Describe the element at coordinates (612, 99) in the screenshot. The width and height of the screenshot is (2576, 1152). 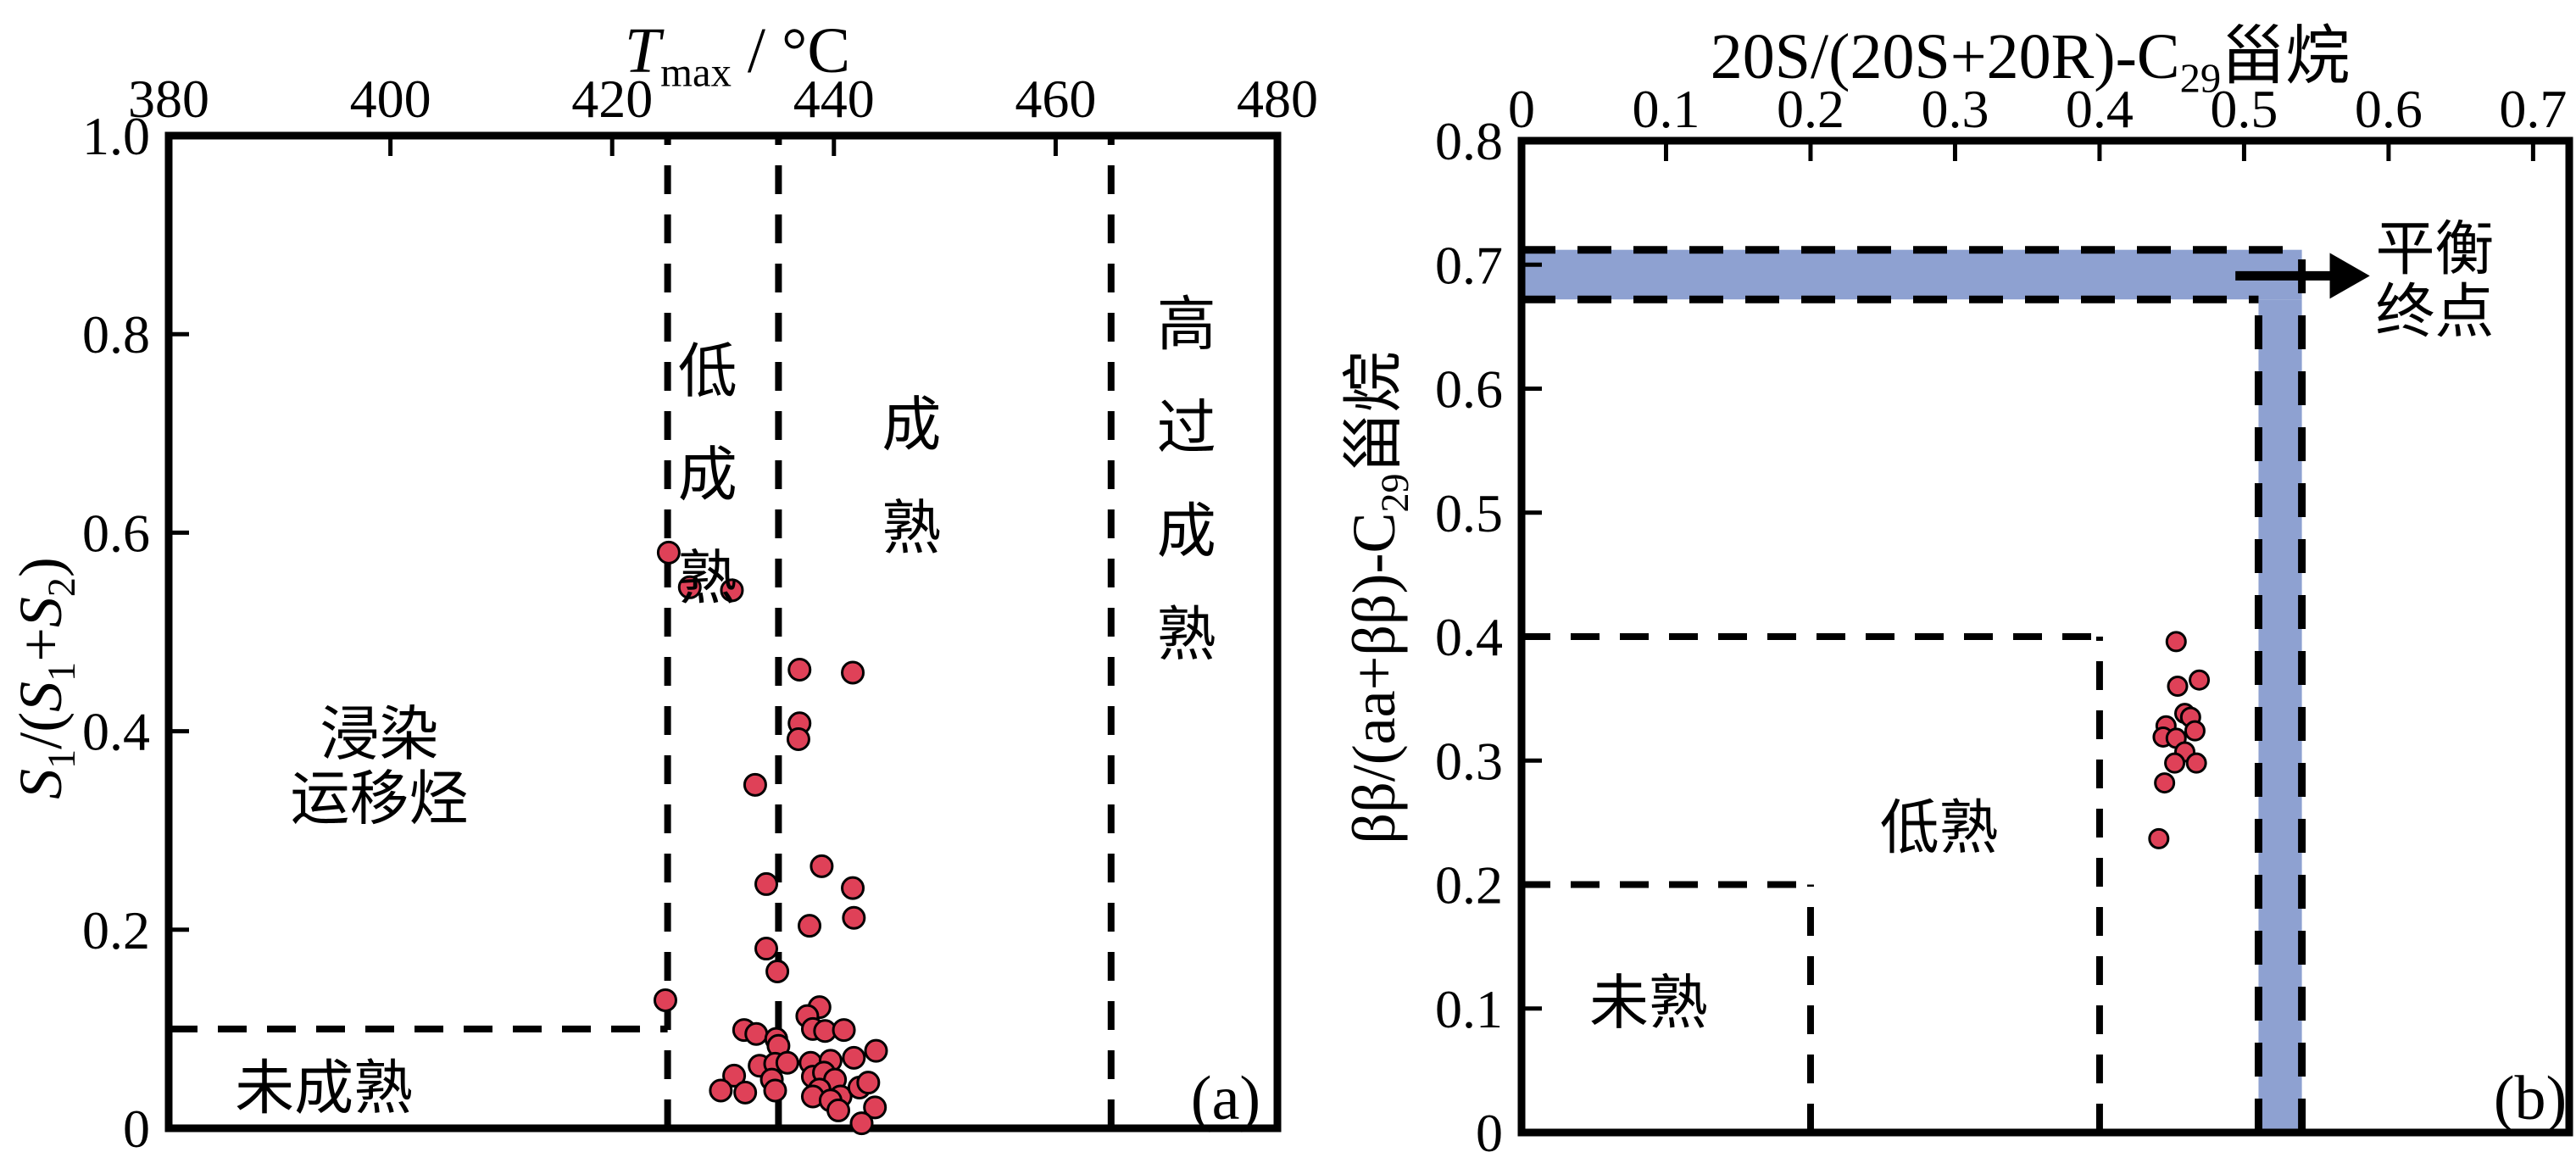
I see `x-tick-label: 420` at that location.